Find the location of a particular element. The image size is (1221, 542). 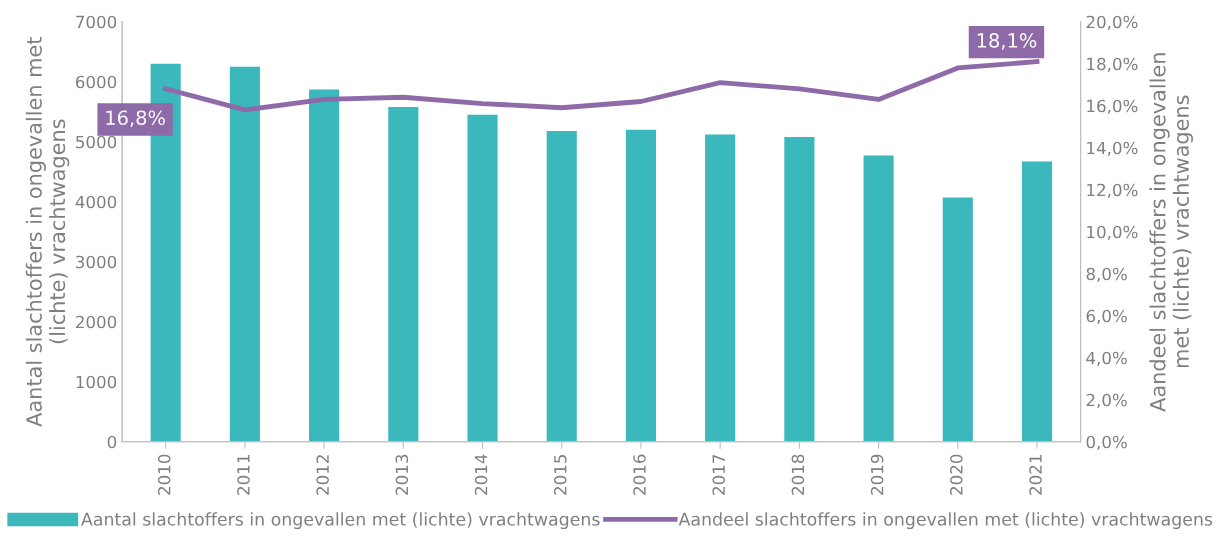

y2-tick-label: 8,0% is located at coordinates (1106, 274).